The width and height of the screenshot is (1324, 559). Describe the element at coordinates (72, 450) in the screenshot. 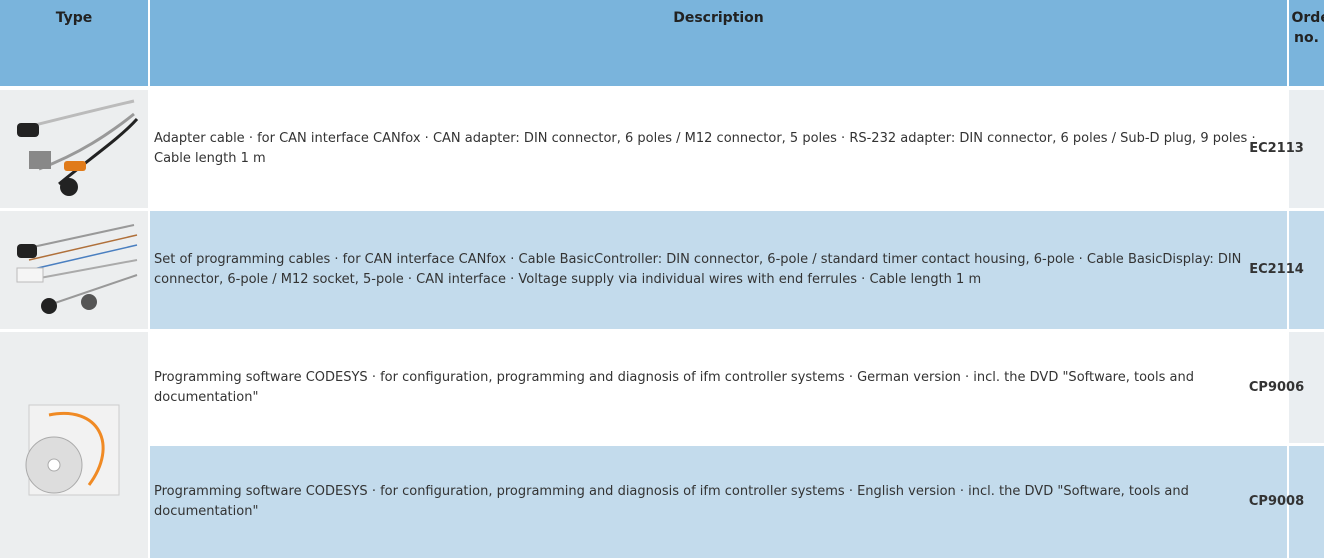

I see `dvd-icon` at that location.